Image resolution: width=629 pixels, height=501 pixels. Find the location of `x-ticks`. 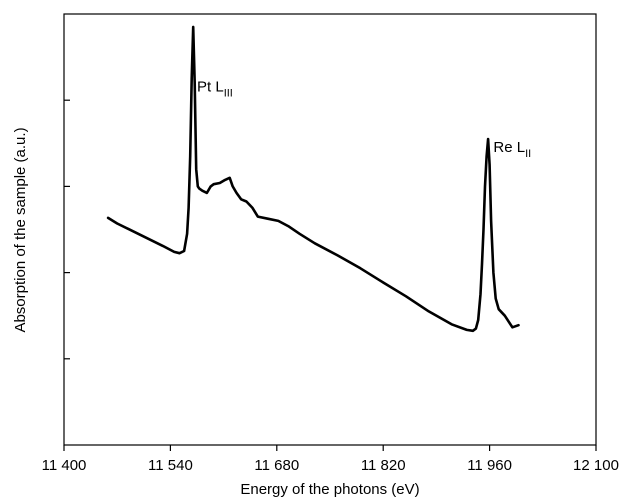

x-ticks is located at coordinates (330, 448).